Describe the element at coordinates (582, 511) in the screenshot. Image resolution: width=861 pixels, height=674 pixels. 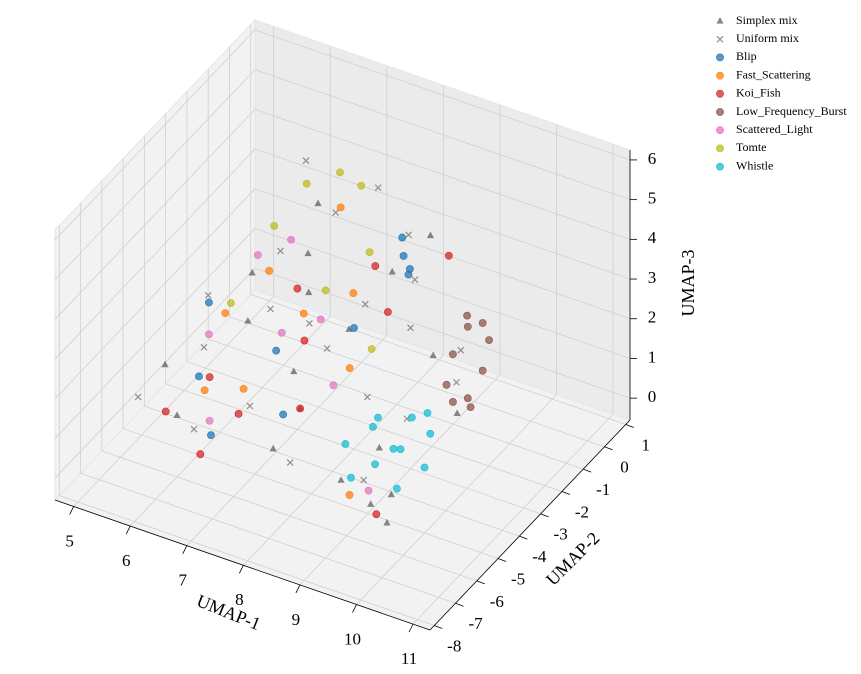
I see `y-tick-label: -2` at that location.